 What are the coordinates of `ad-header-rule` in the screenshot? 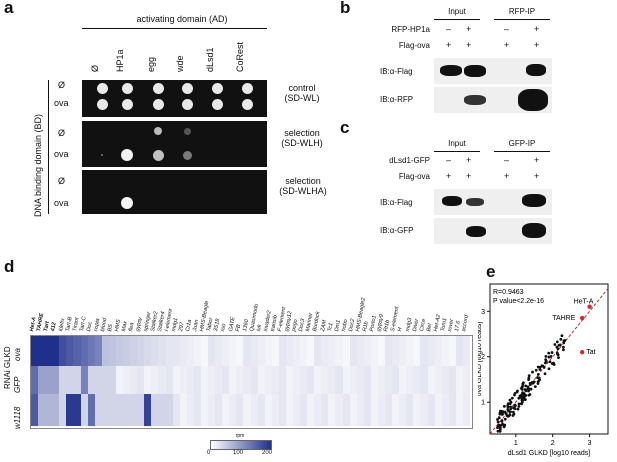 It's located at (174, 28).